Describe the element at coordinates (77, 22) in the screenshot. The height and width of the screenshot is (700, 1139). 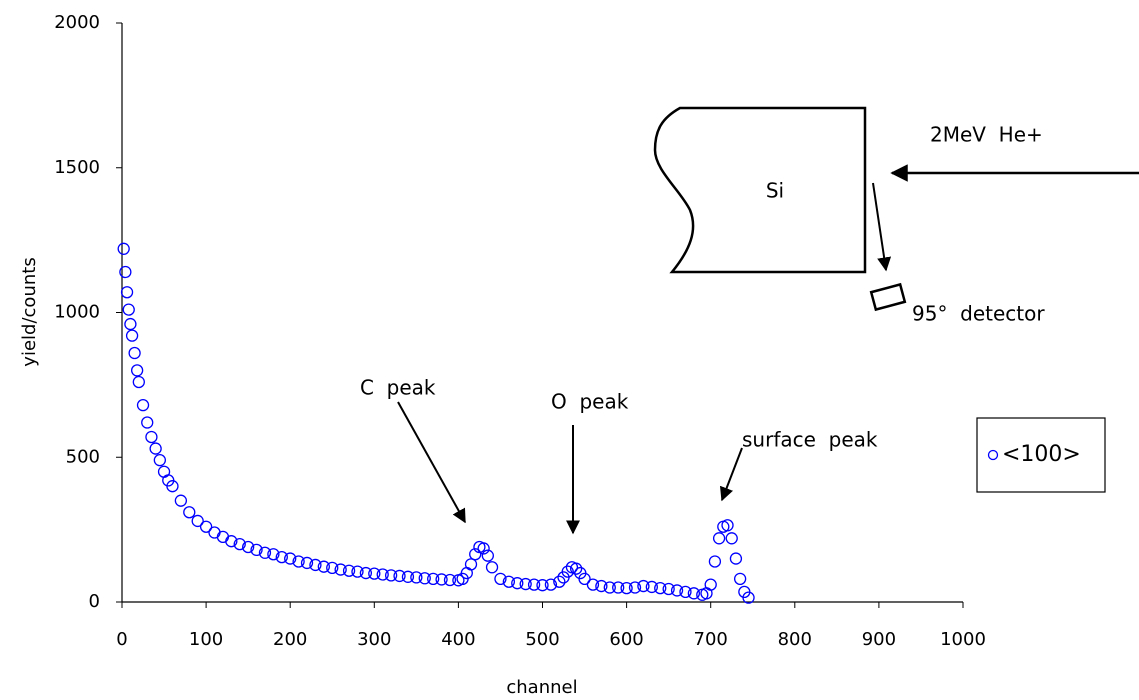
I see `y-tick-label: 2000` at that location.